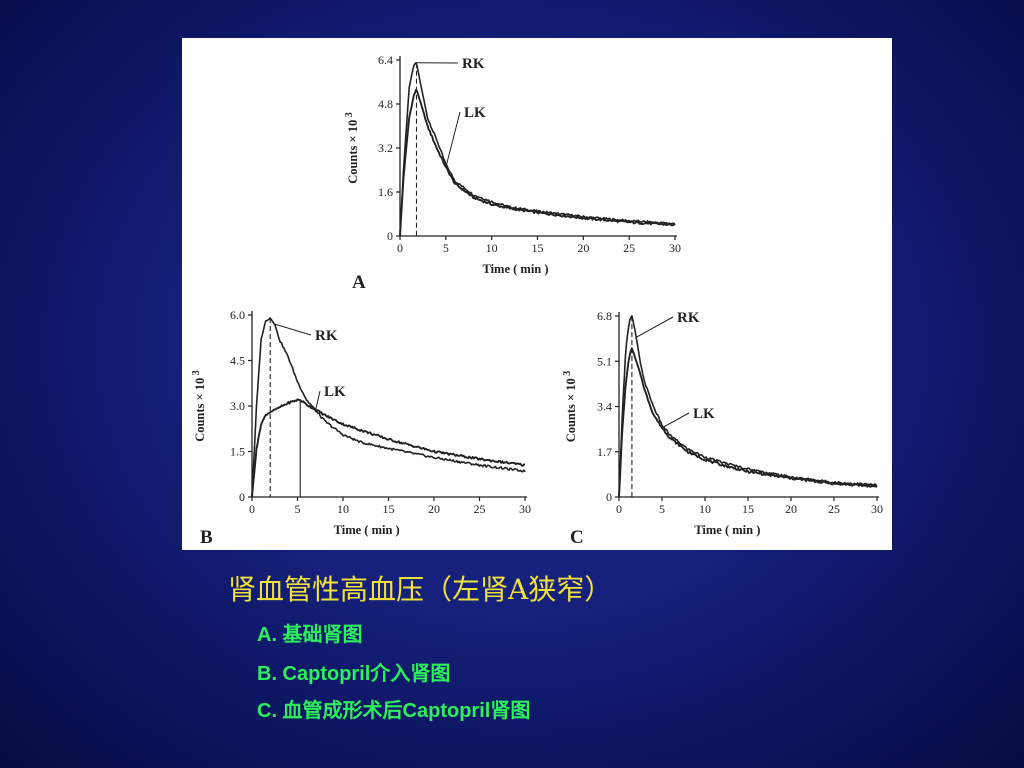 The width and height of the screenshot is (1024, 768). What do you see at coordinates (394, 711) in the screenshot?
I see `legend-item-c: C. 血管成形术后Captopril肾图` at bounding box center [394, 711].